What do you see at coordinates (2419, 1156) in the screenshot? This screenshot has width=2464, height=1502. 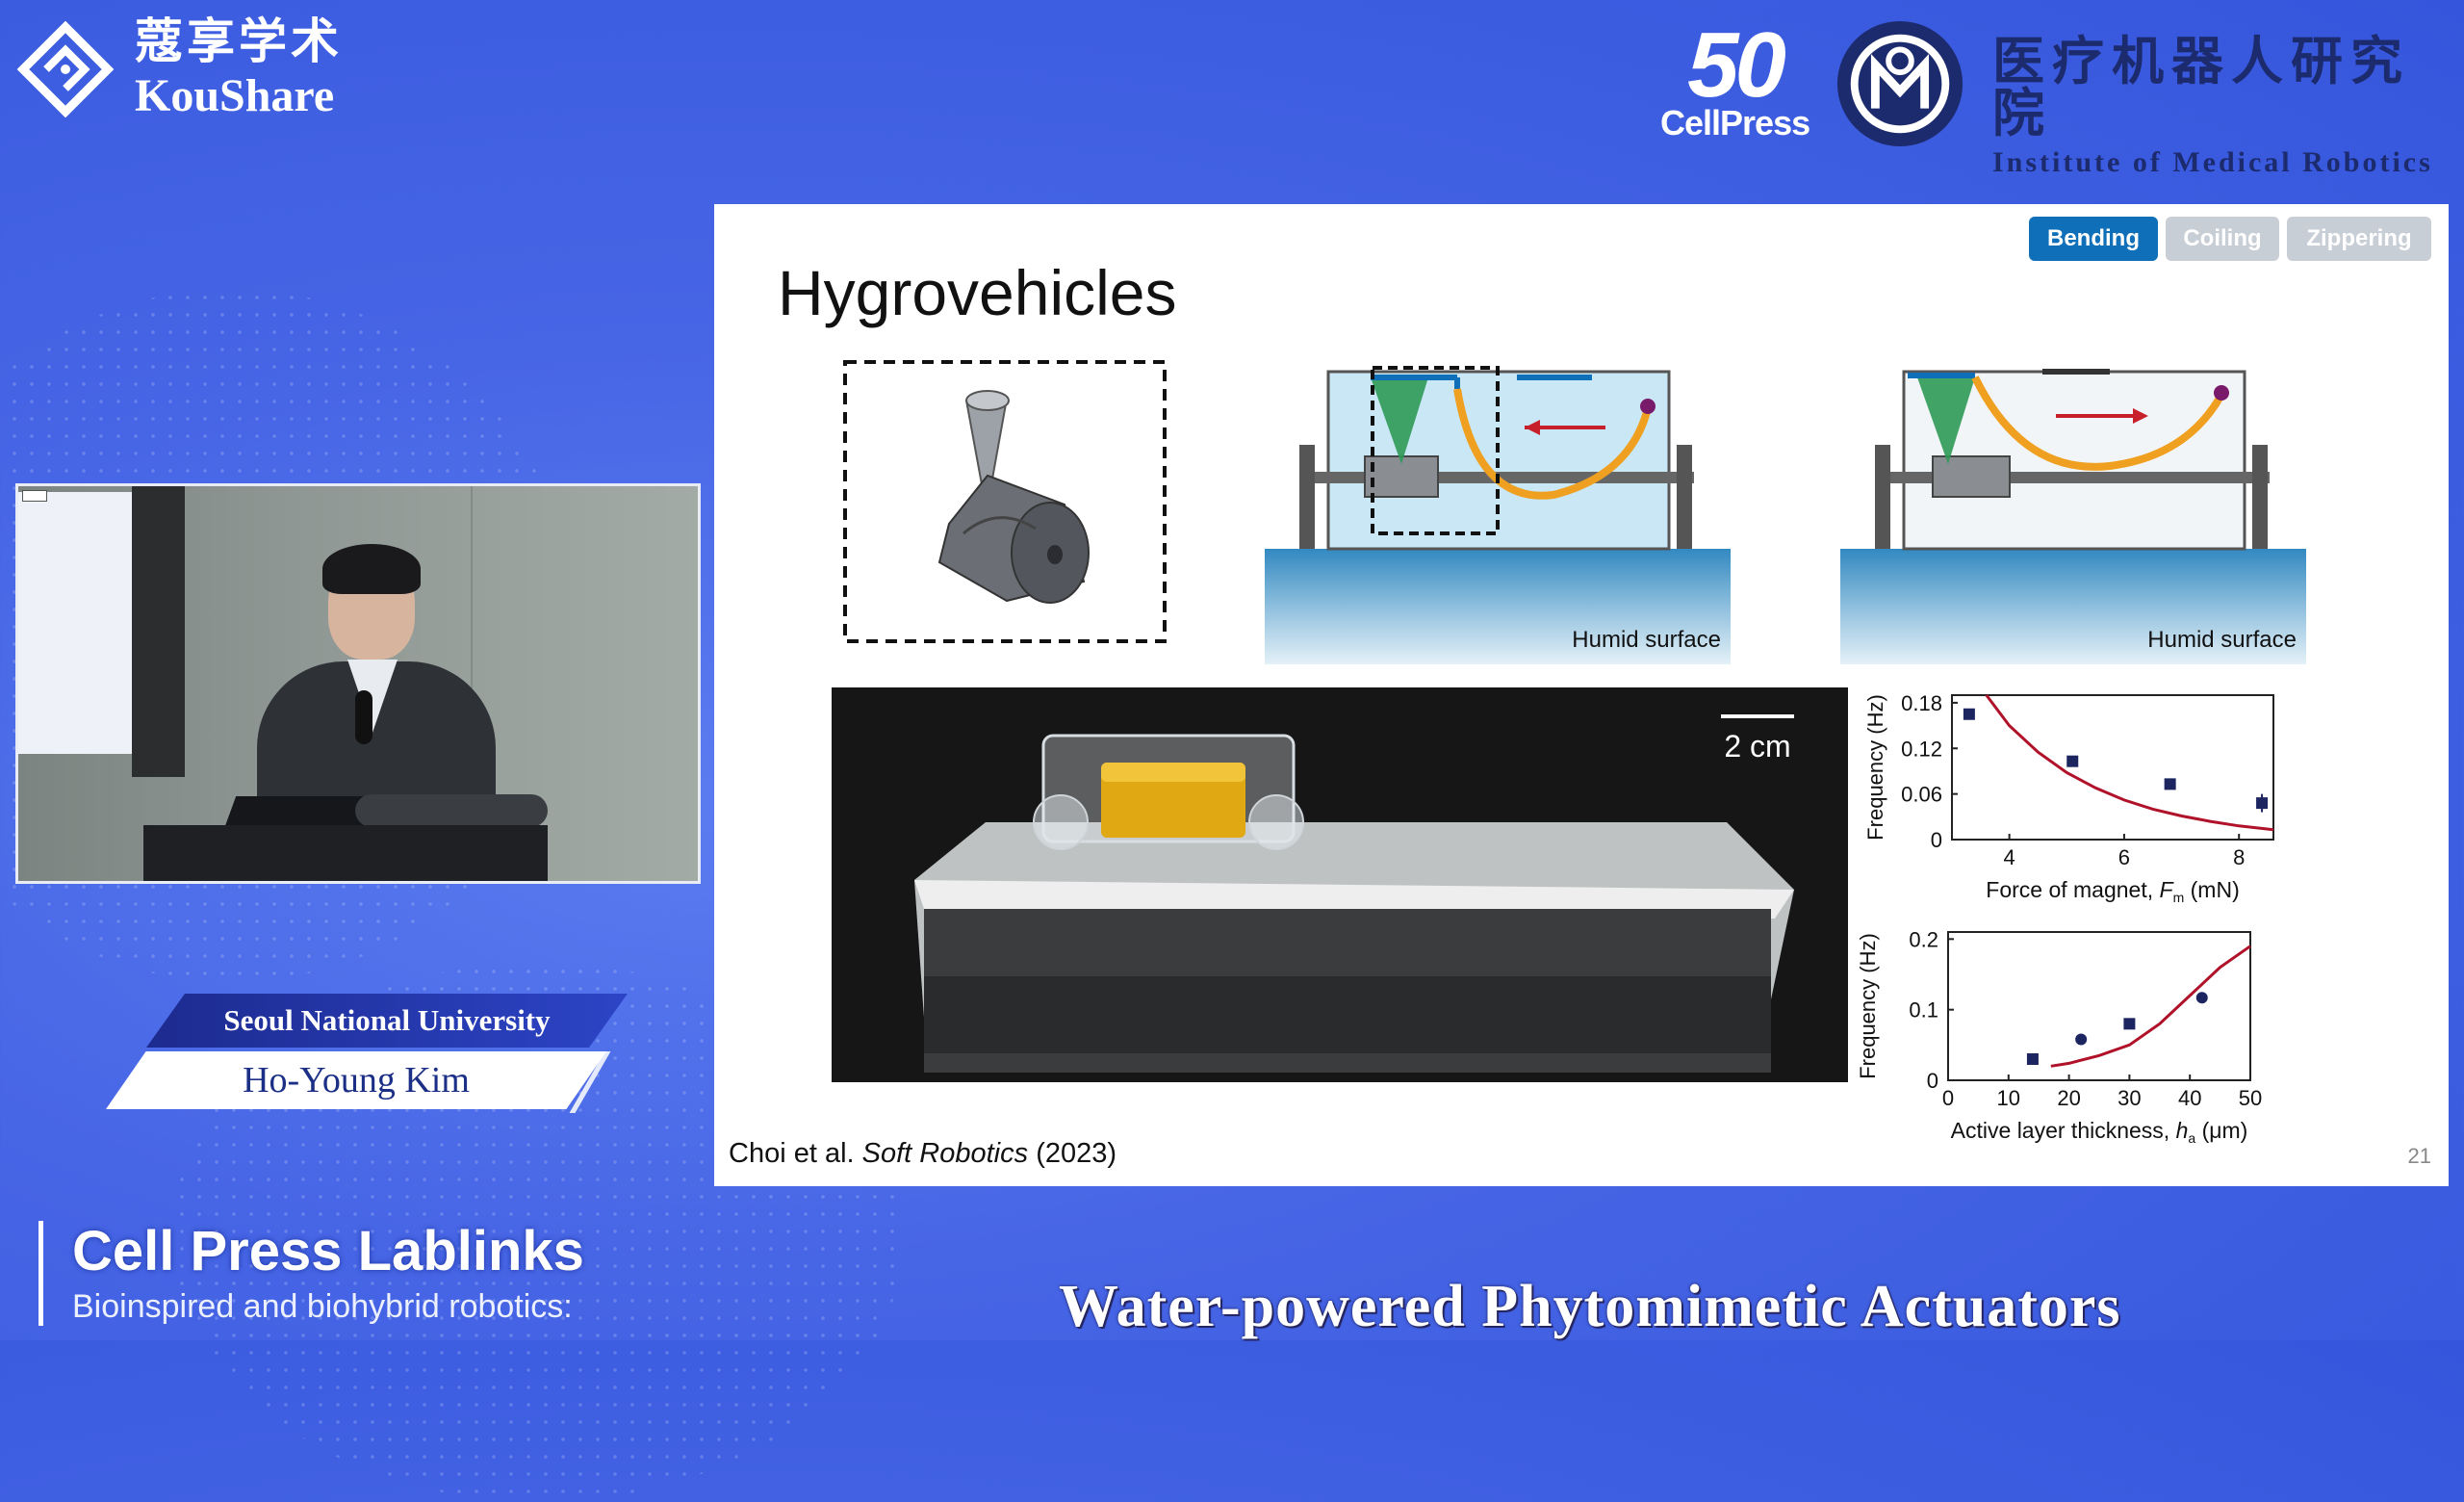 I see `slide-page-number: 21` at bounding box center [2419, 1156].